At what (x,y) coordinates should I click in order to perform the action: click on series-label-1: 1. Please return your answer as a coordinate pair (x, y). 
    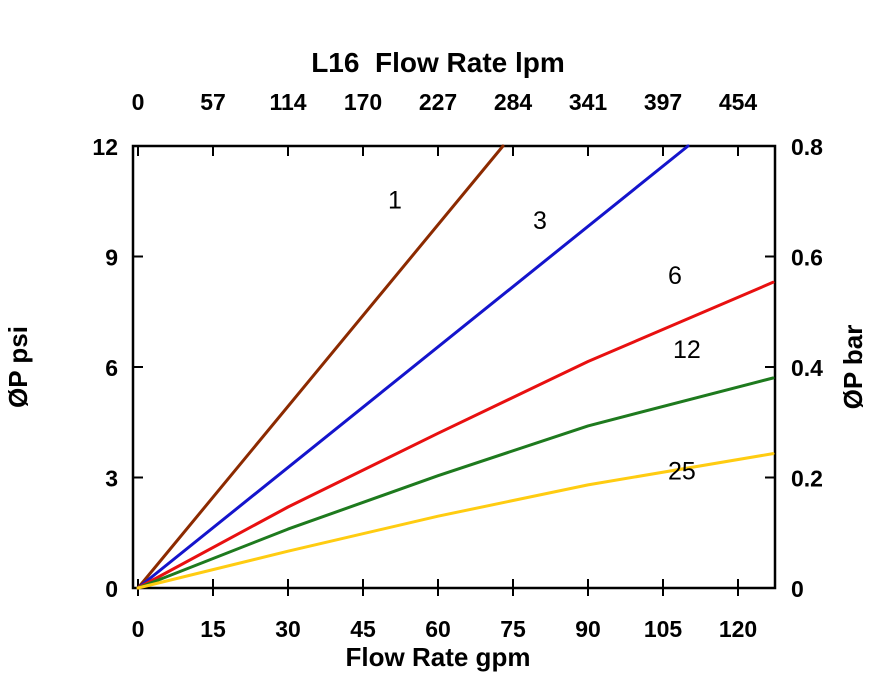
    Looking at the image, I should click on (395, 201).